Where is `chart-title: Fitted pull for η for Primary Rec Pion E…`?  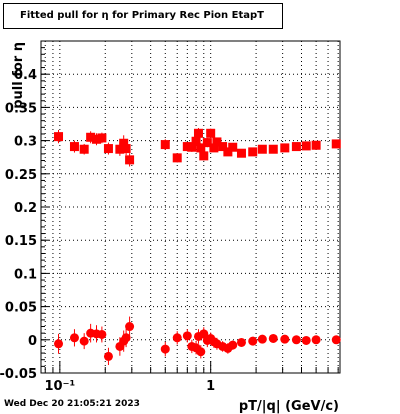
chart-title: Fitted pull for η for Primary Rec Pion E… is located at coordinates (143, 16).